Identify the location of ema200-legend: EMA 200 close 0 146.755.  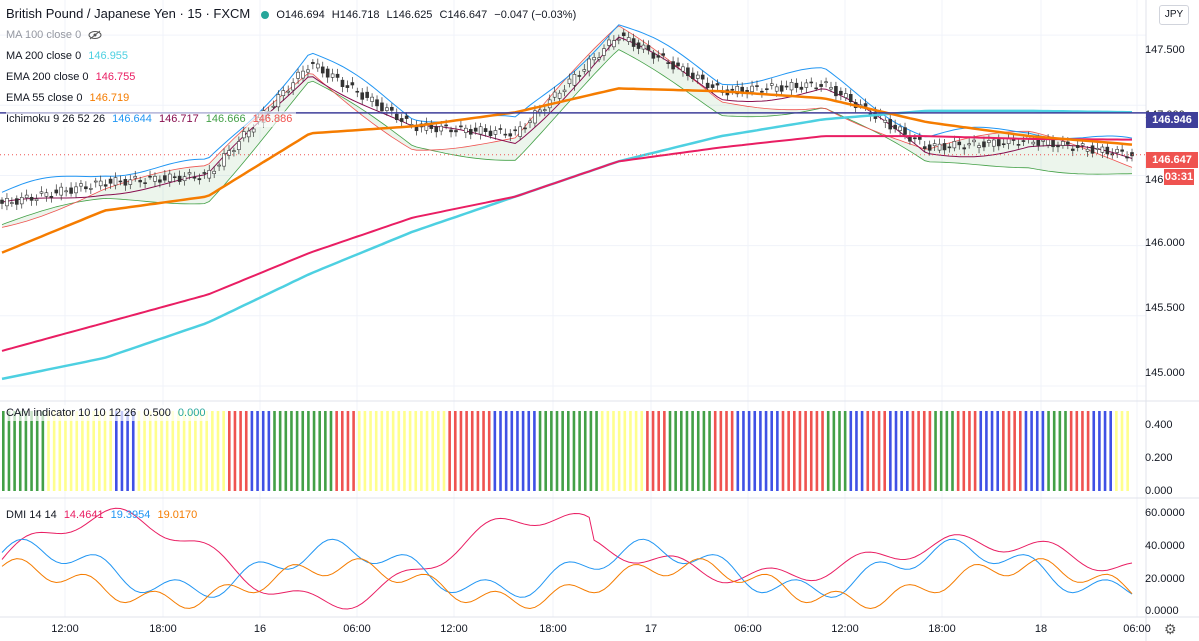
(72, 77).